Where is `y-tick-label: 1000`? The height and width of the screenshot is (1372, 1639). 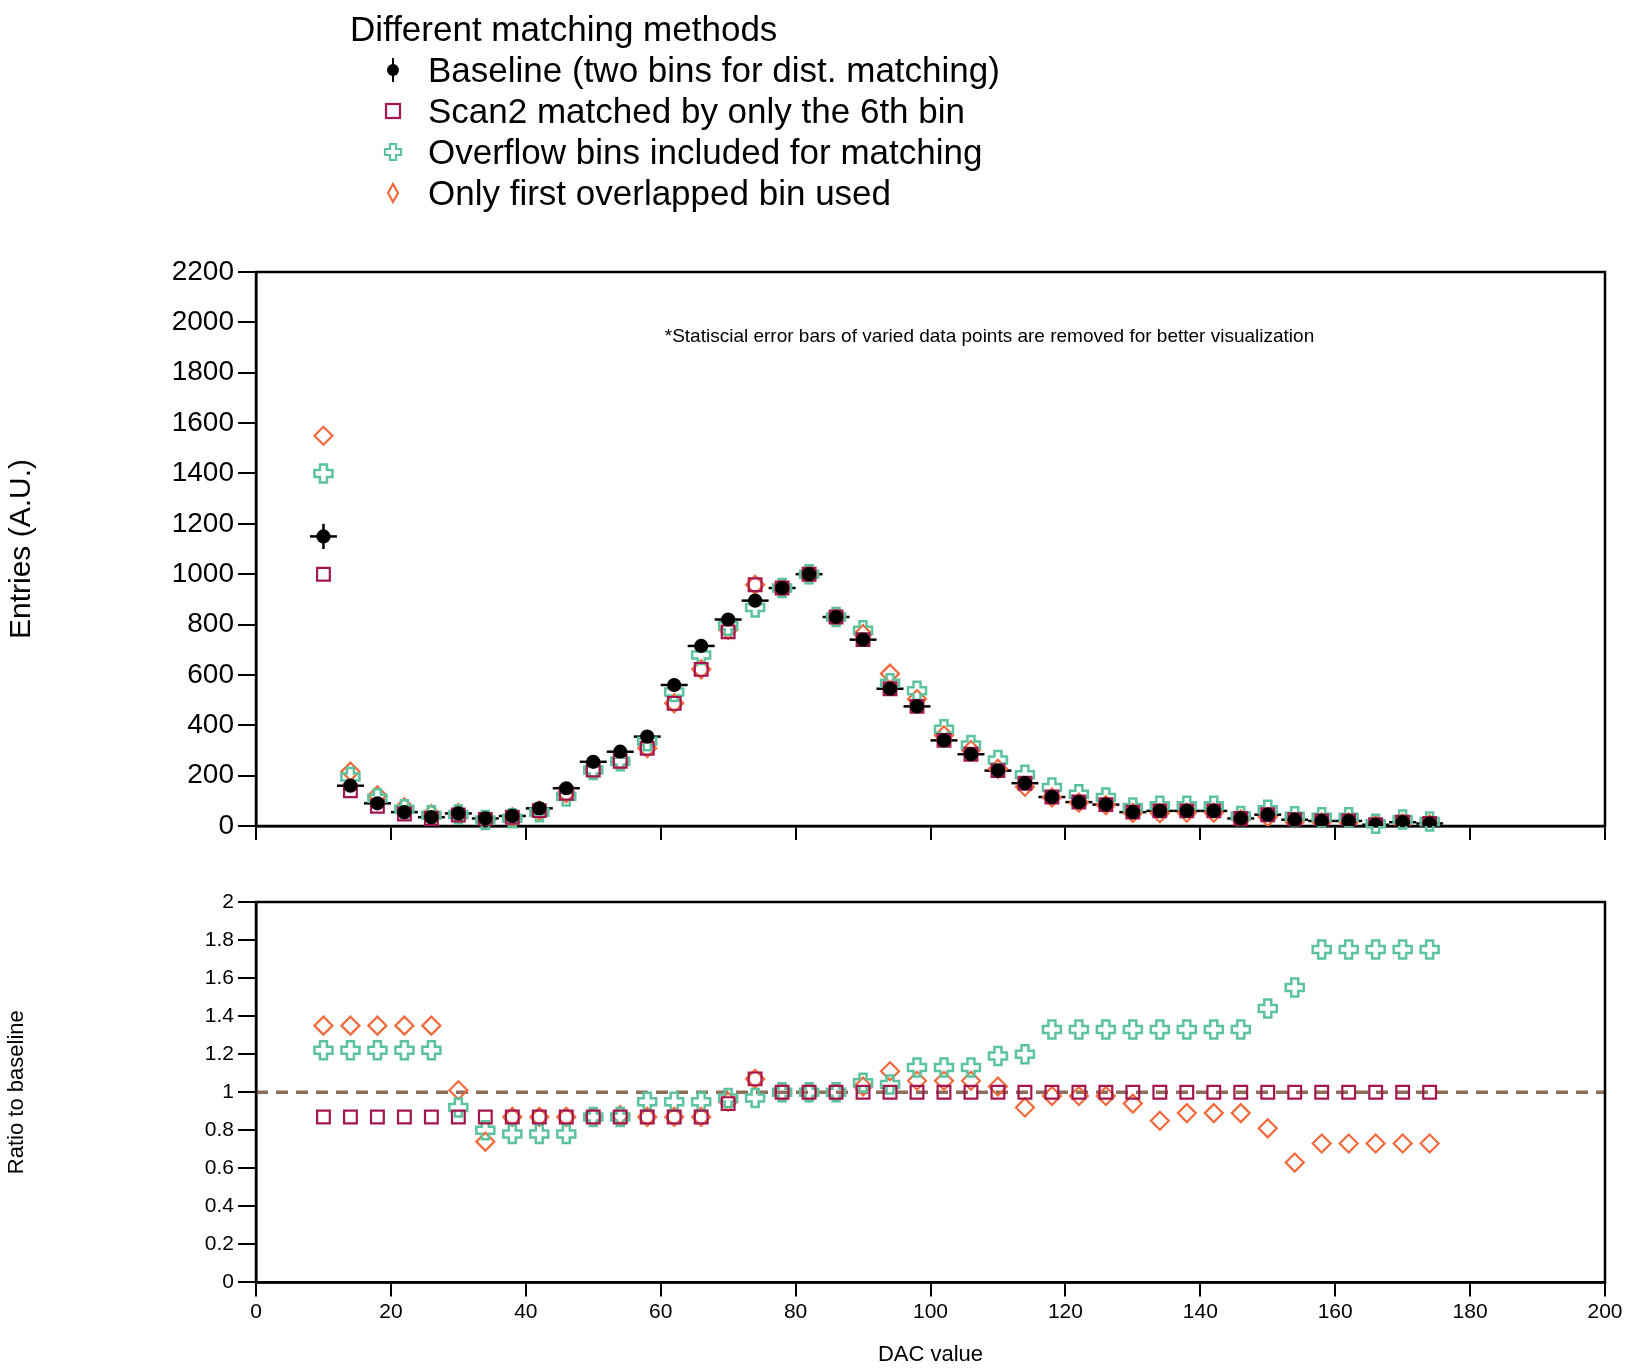
y-tick-label: 1000 is located at coordinates (202, 572).